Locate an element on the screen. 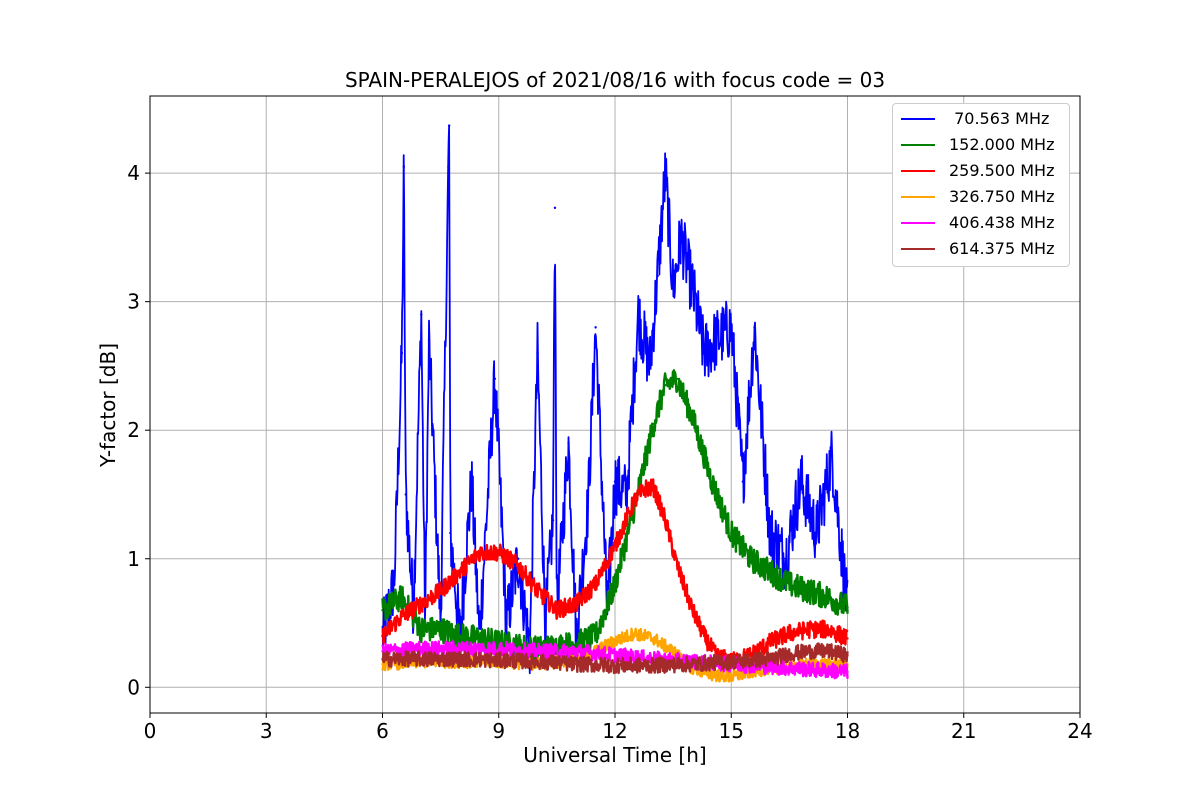 The height and width of the screenshot is (800, 1200). x-tick-label: 6 is located at coordinates (382, 731).